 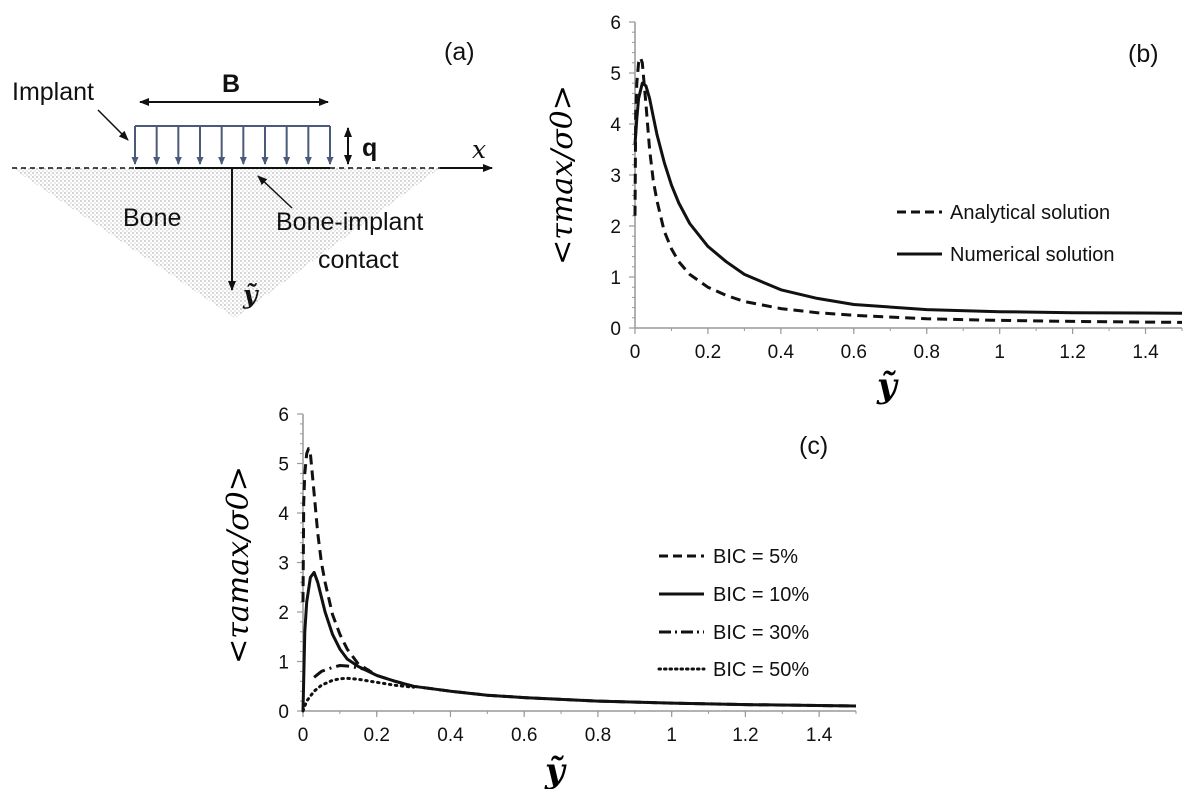 What do you see at coordinates (781, 352) in the screenshot?
I see `chart-b-x-tick-label: 0.4` at bounding box center [781, 352].